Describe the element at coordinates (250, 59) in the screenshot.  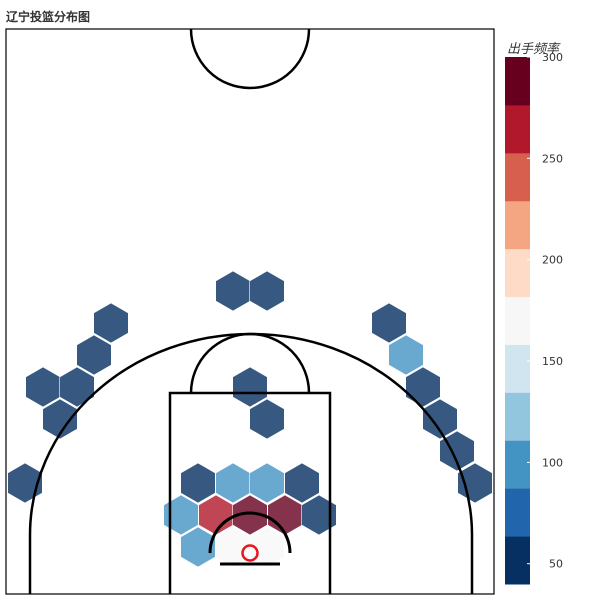
I see `center-circle-arc` at that location.